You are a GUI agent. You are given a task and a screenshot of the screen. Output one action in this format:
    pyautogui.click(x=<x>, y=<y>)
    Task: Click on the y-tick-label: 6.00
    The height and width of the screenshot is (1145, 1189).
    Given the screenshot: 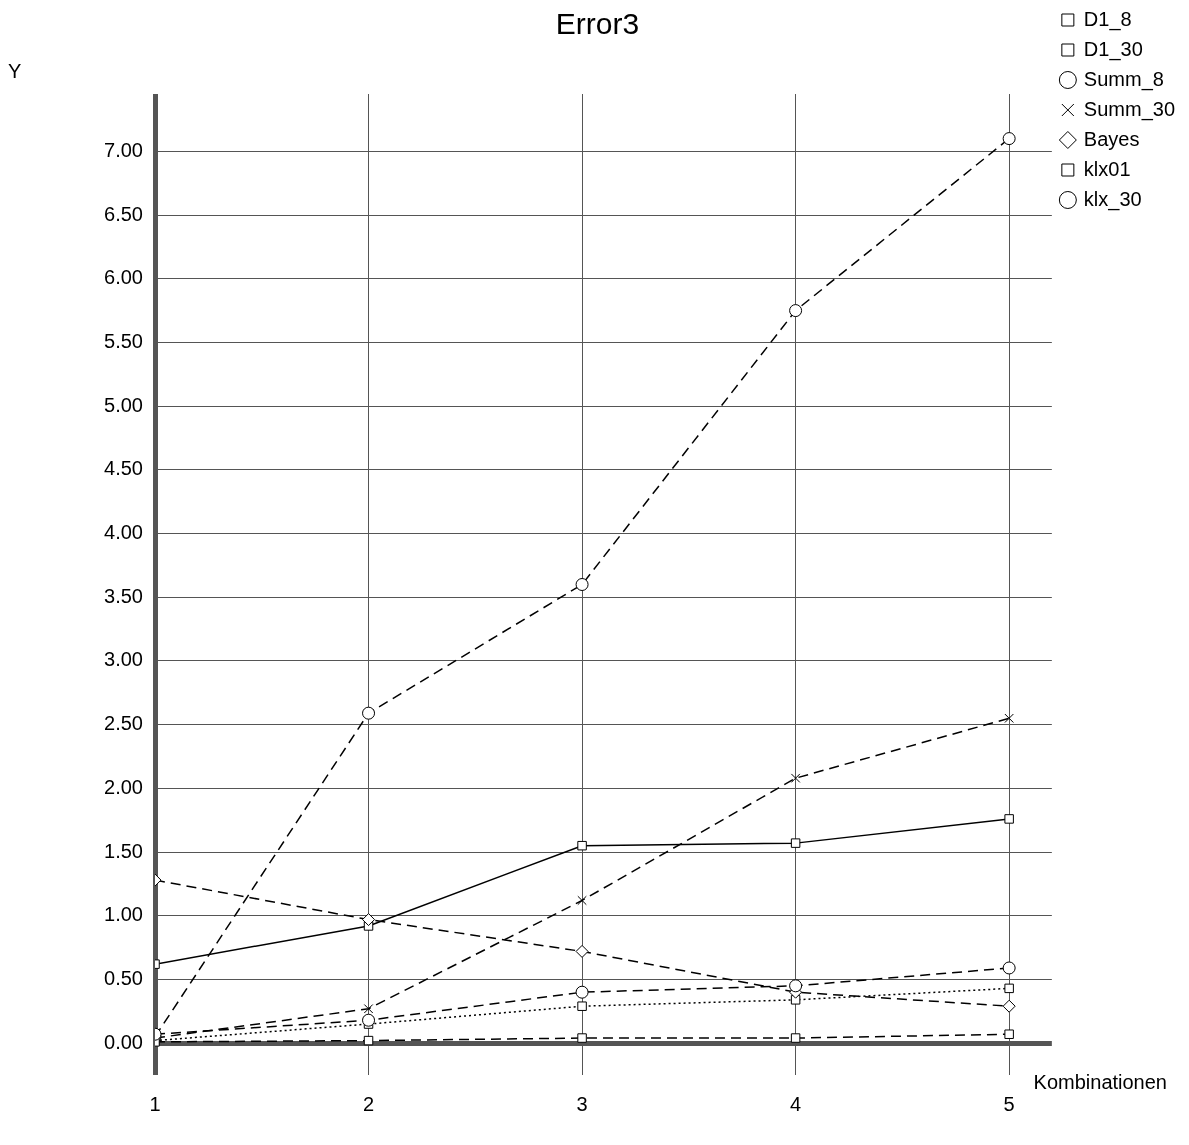 What is the action you would take?
    pyautogui.click(x=123, y=277)
    